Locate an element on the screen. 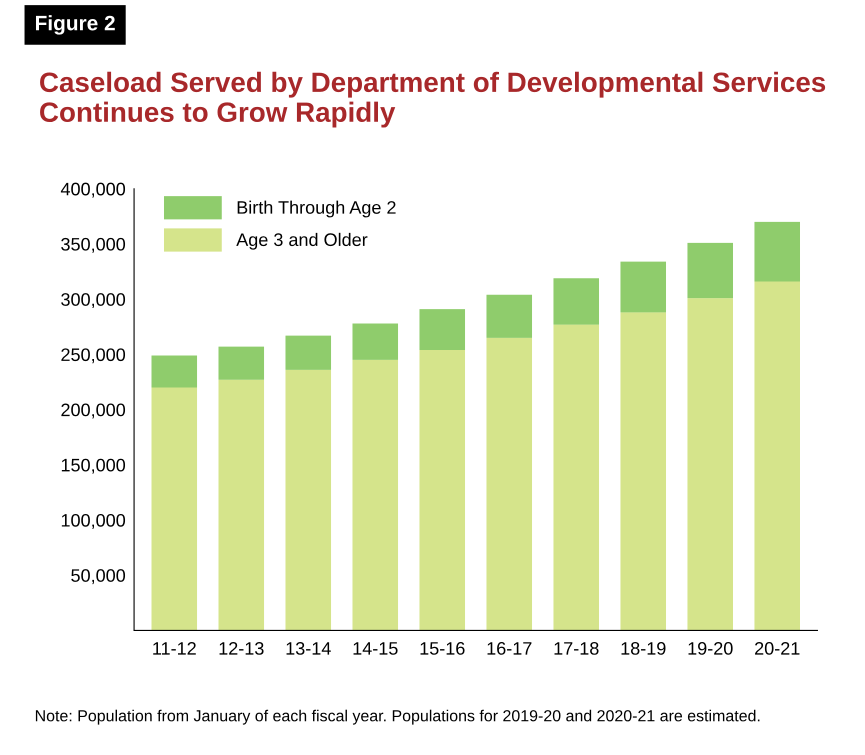 The height and width of the screenshot is (755, 865). caption: Figure 2 is located at coordinates (75, 25).